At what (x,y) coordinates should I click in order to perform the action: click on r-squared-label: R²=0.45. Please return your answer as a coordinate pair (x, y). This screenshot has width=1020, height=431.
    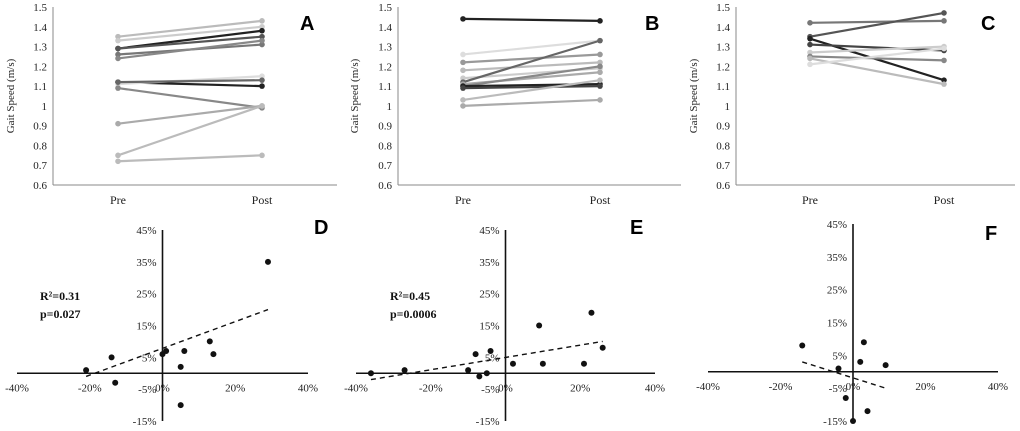
    Looking at the image, I should click on (410, 296).